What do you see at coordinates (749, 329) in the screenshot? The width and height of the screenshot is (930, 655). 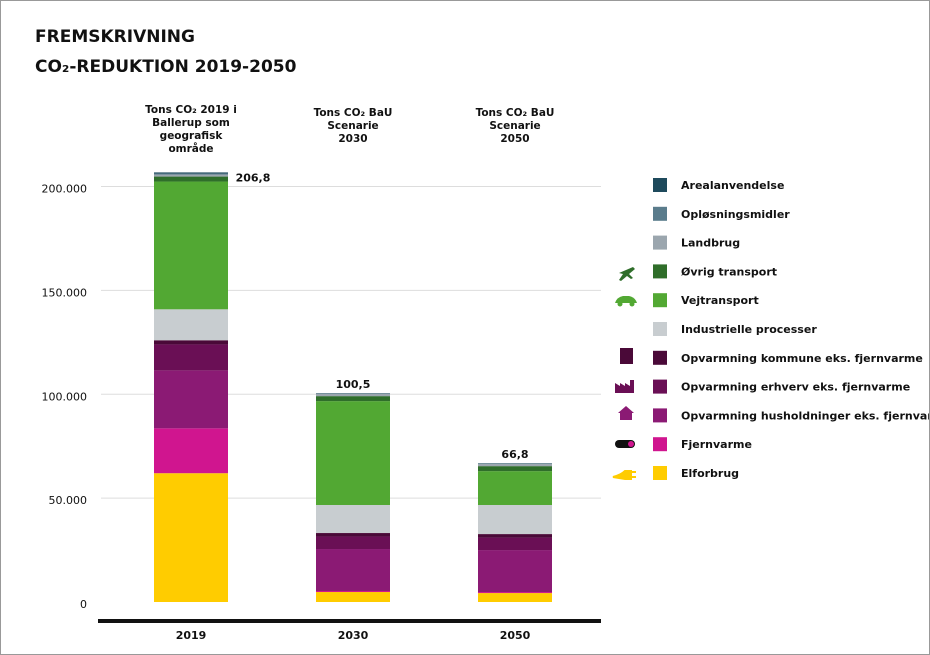 I see `legend-label: Industrielle processer` at bounding box center [749, 329].